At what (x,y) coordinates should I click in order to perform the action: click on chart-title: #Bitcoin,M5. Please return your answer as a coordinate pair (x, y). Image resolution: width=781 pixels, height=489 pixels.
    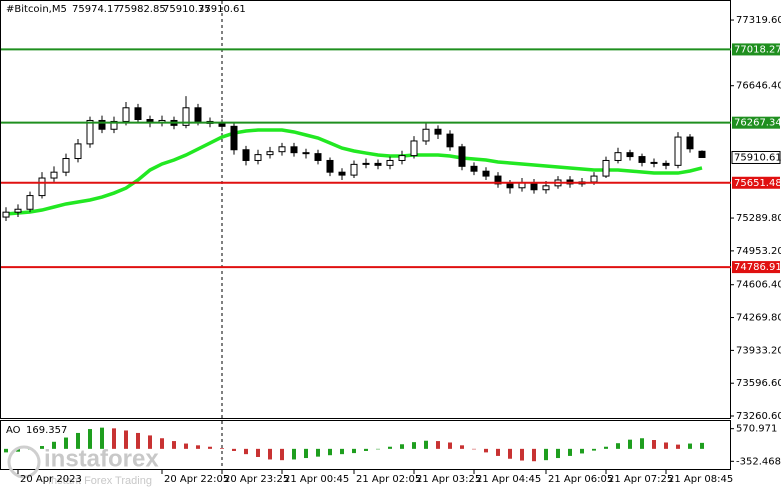
    Looking at the image, I should click on (36, 9).